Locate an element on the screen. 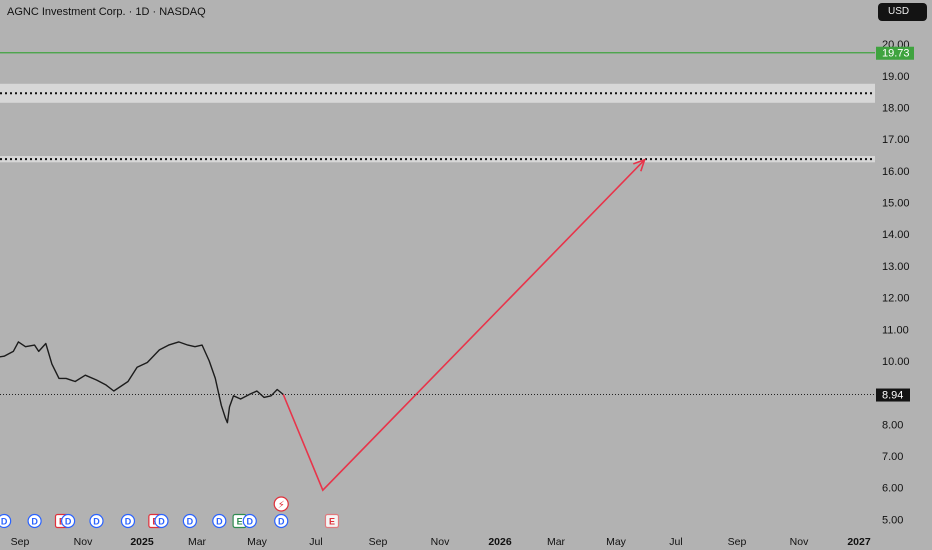 This screenshot has height=550, width=932. x-tick-label: 2027 is located at coordinates (859, 542).